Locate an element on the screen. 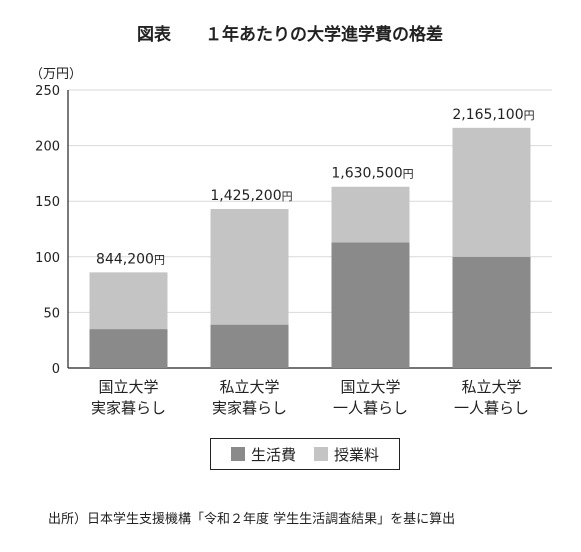  legend-item-tuition: 授業料 is located at coordinates (346, 454).